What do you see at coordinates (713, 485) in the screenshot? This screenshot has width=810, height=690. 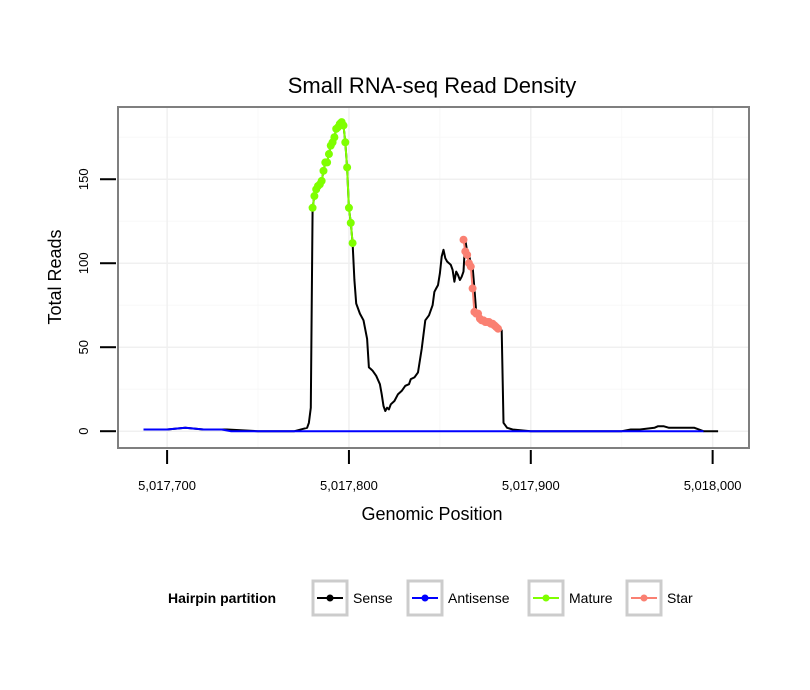 I see `x-tick-label: 5,018,000` at bounding box center [713, 485].